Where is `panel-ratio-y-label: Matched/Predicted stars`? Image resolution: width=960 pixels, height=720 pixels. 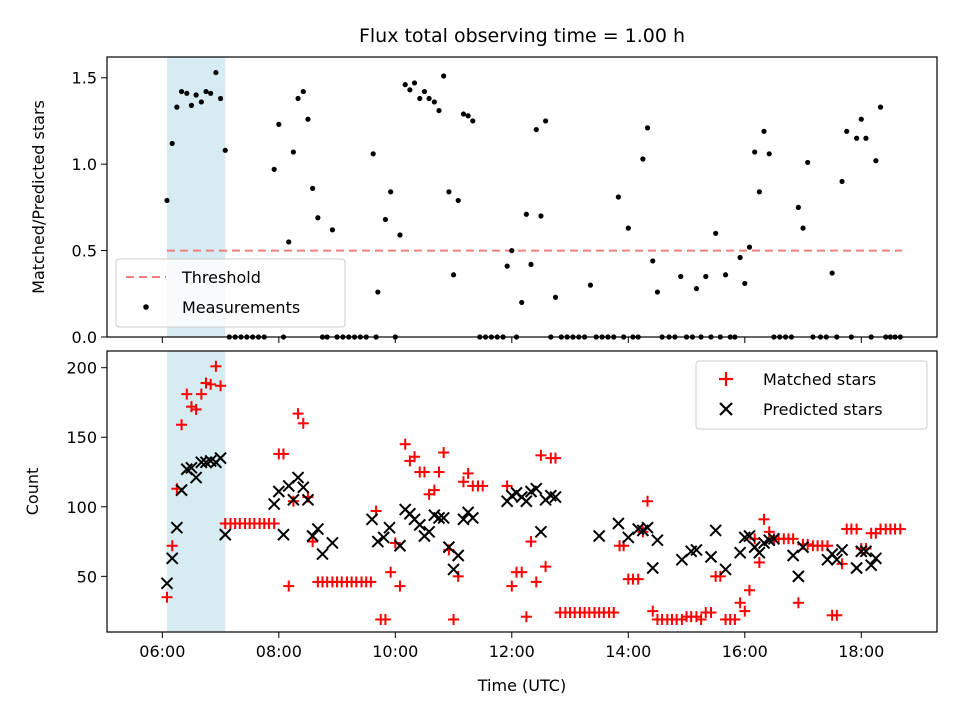
panel-ratio-y-label: Matched/Predicted stars is located at coordinates (38, 197).